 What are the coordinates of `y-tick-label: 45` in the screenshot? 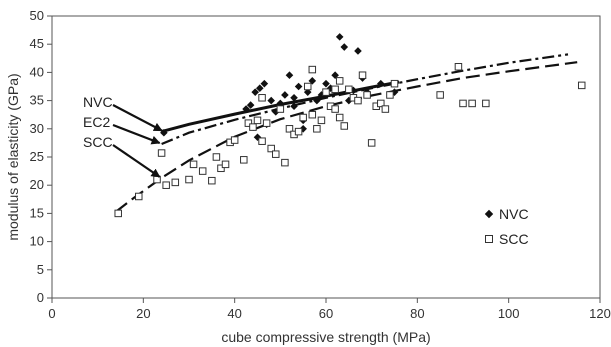 It's located at (37, 43).